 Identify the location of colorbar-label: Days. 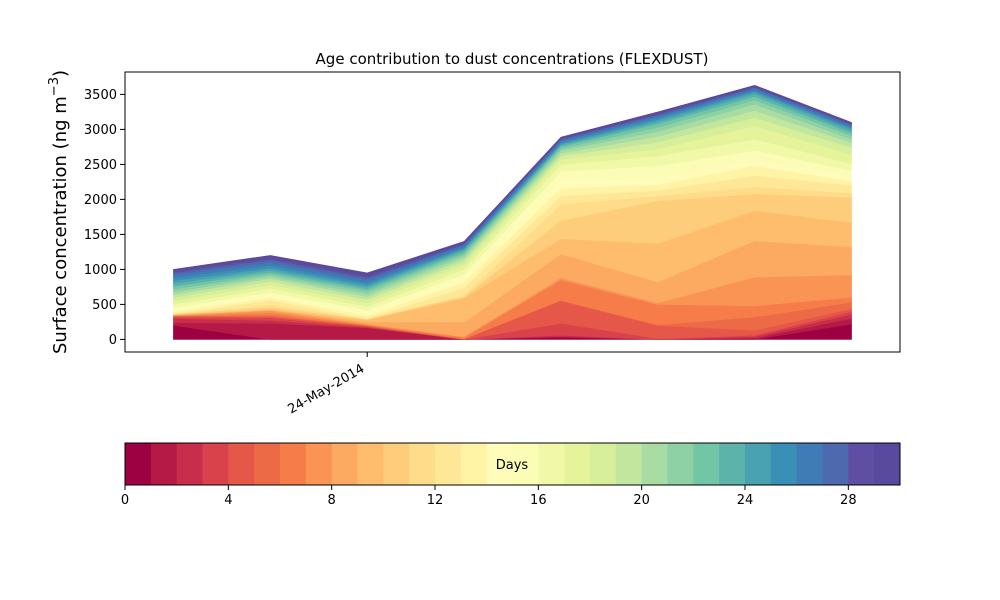
(512, 465).